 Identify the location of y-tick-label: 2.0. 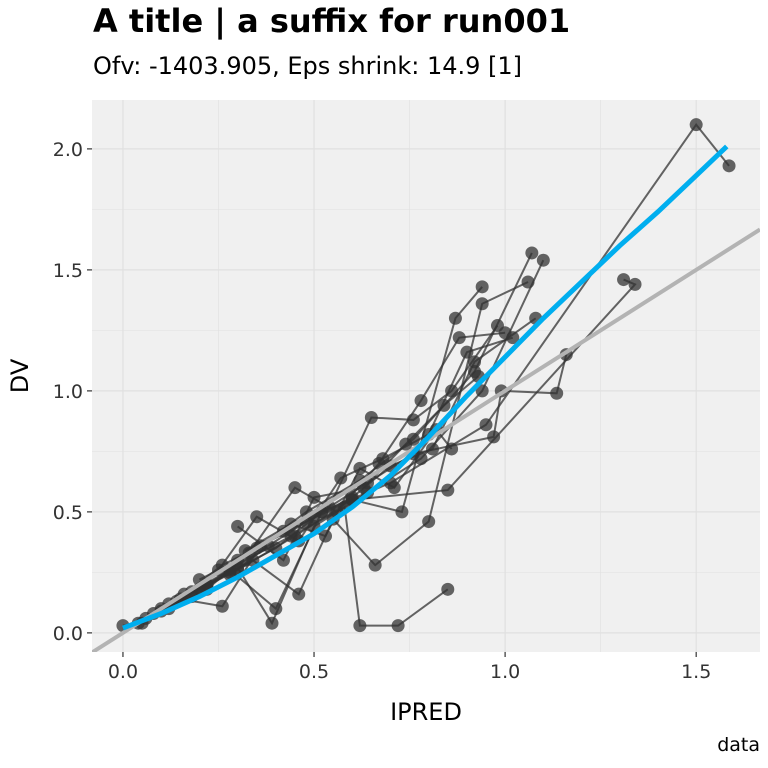
(68, 150).